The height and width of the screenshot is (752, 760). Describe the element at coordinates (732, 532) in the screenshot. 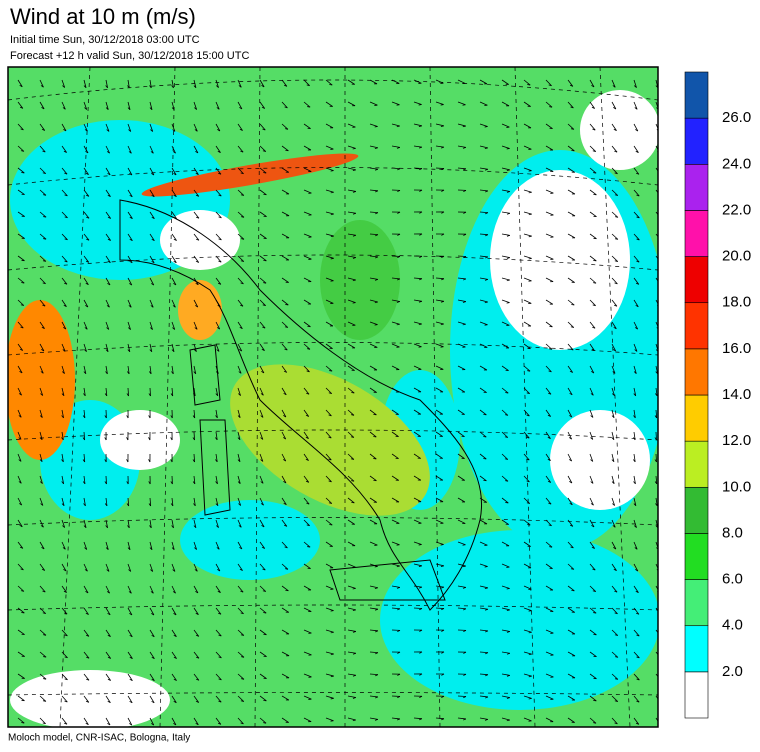

I see `colorbar-label: 8.0` at that location.